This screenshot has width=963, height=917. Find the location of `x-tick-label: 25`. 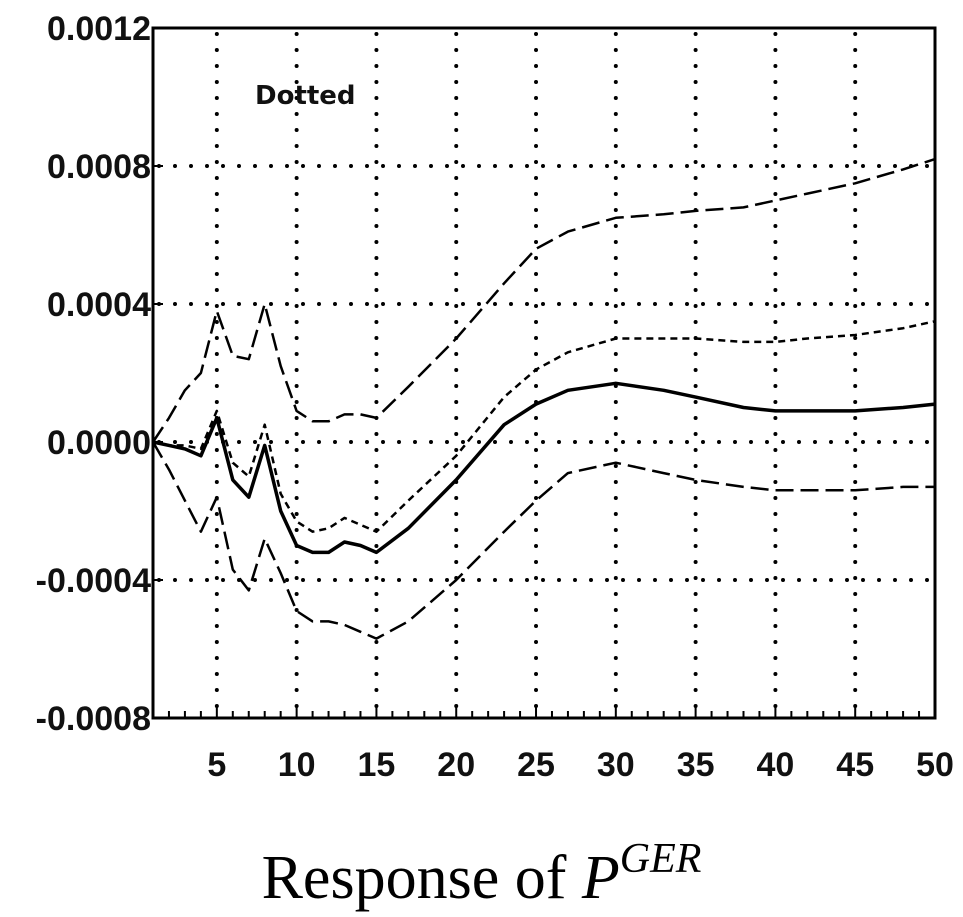

x-tick-label: 25 is located at coordinates (536, 765).